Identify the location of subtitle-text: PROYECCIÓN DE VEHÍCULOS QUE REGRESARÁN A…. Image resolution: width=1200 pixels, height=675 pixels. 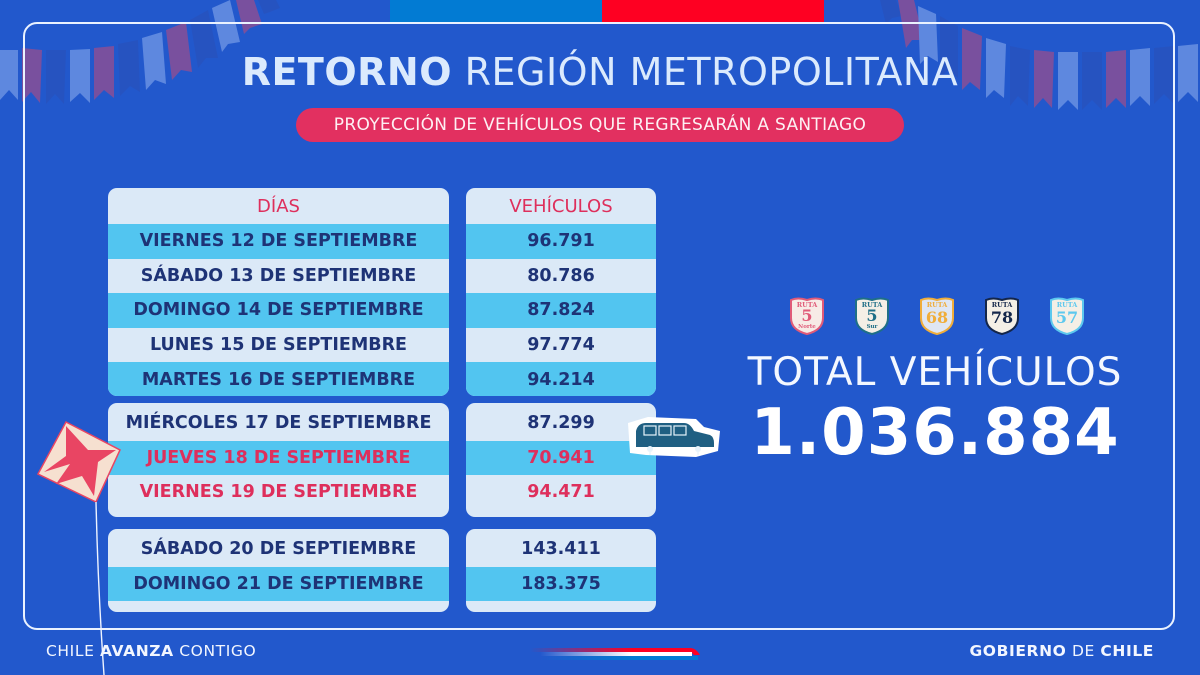
(600, 125).